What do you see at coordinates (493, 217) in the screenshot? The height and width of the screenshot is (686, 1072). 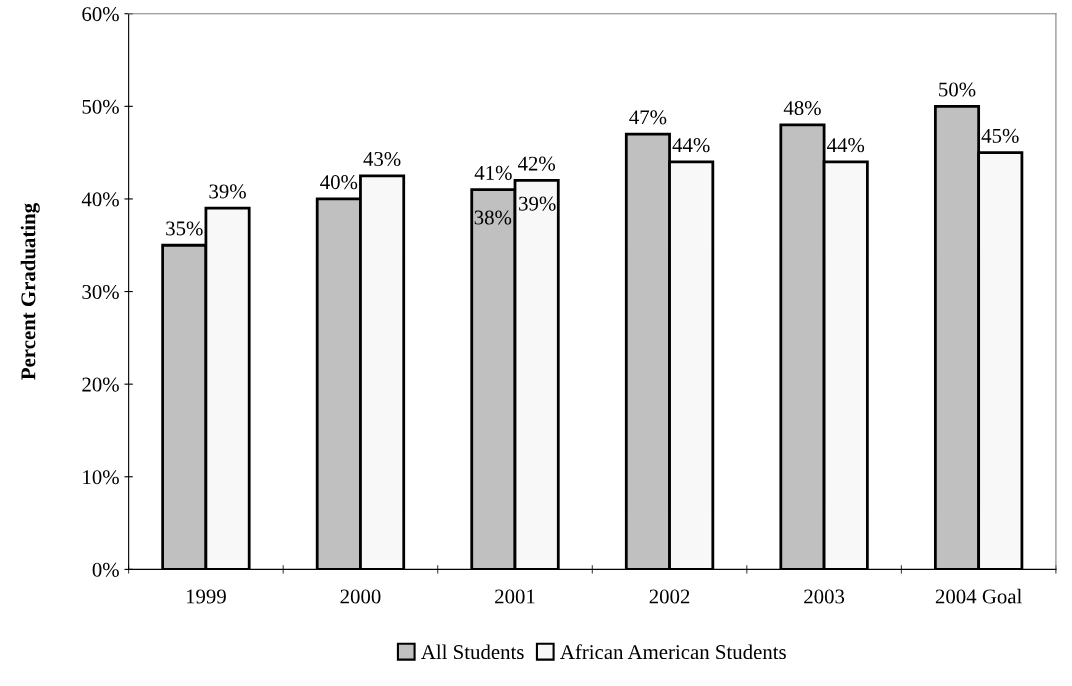 I see `annotation: 38%` at bounding box center [493, 217].